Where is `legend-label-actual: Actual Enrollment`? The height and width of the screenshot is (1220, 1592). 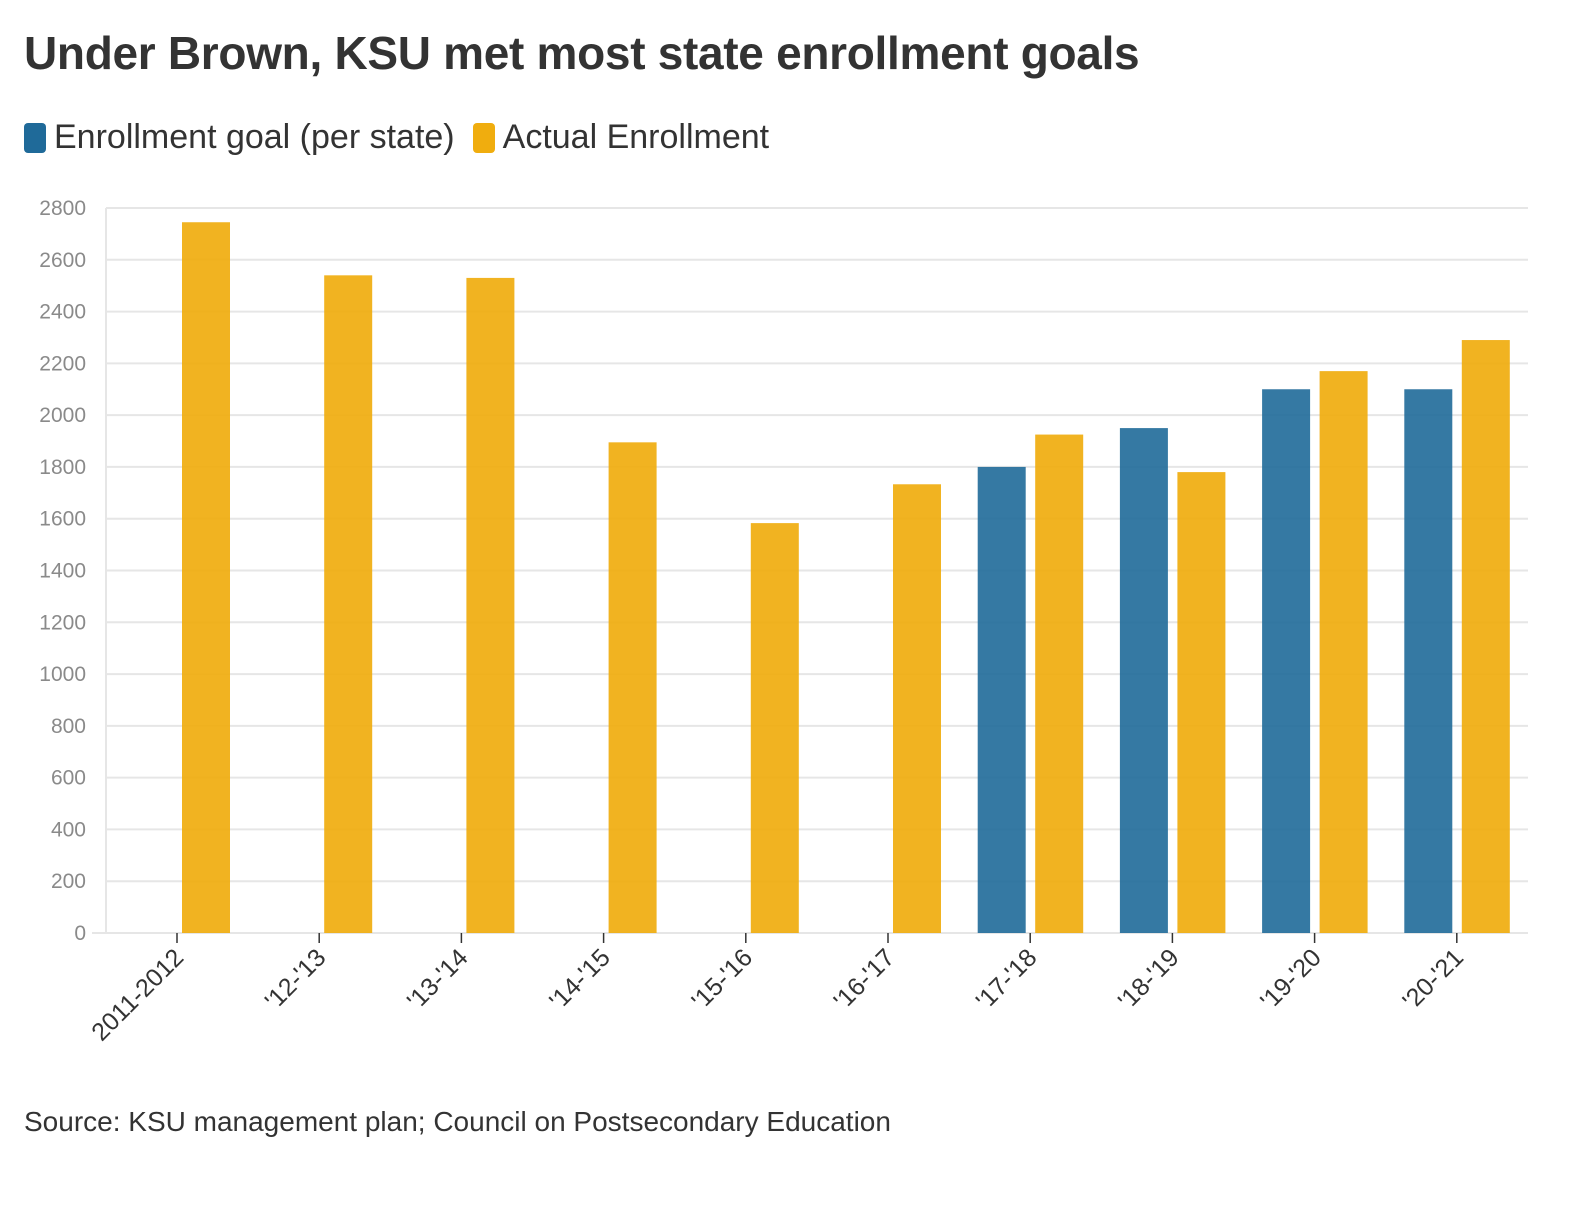 legend-label-actual: Actual Enrollment is located at coordinates (636, 137).